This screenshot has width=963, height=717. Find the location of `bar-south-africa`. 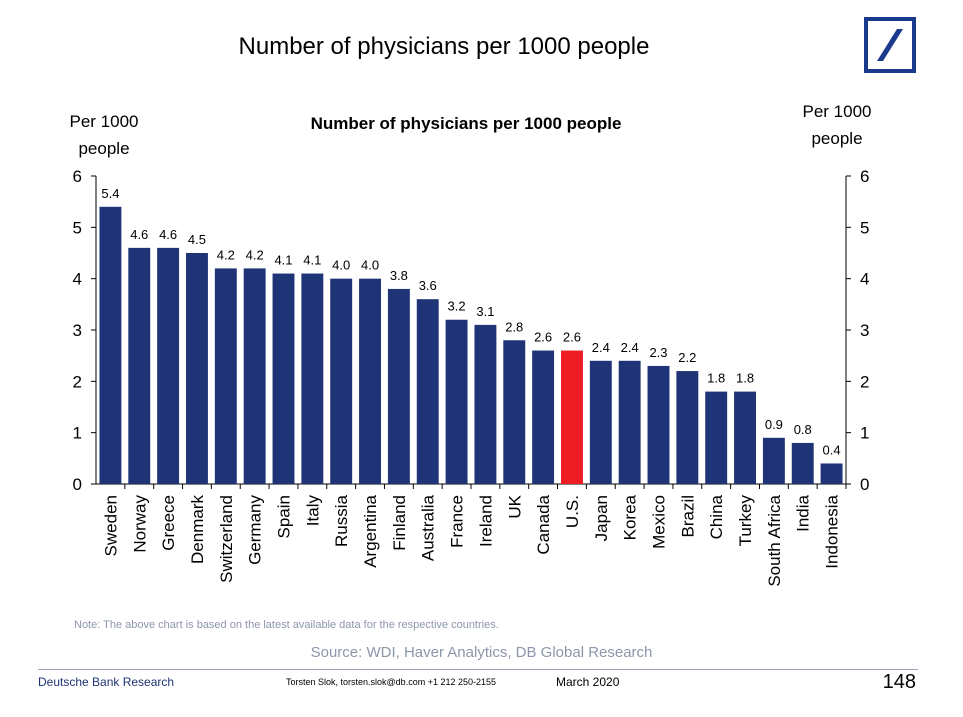

bar-south-africa is located at coordinates (773, 460).